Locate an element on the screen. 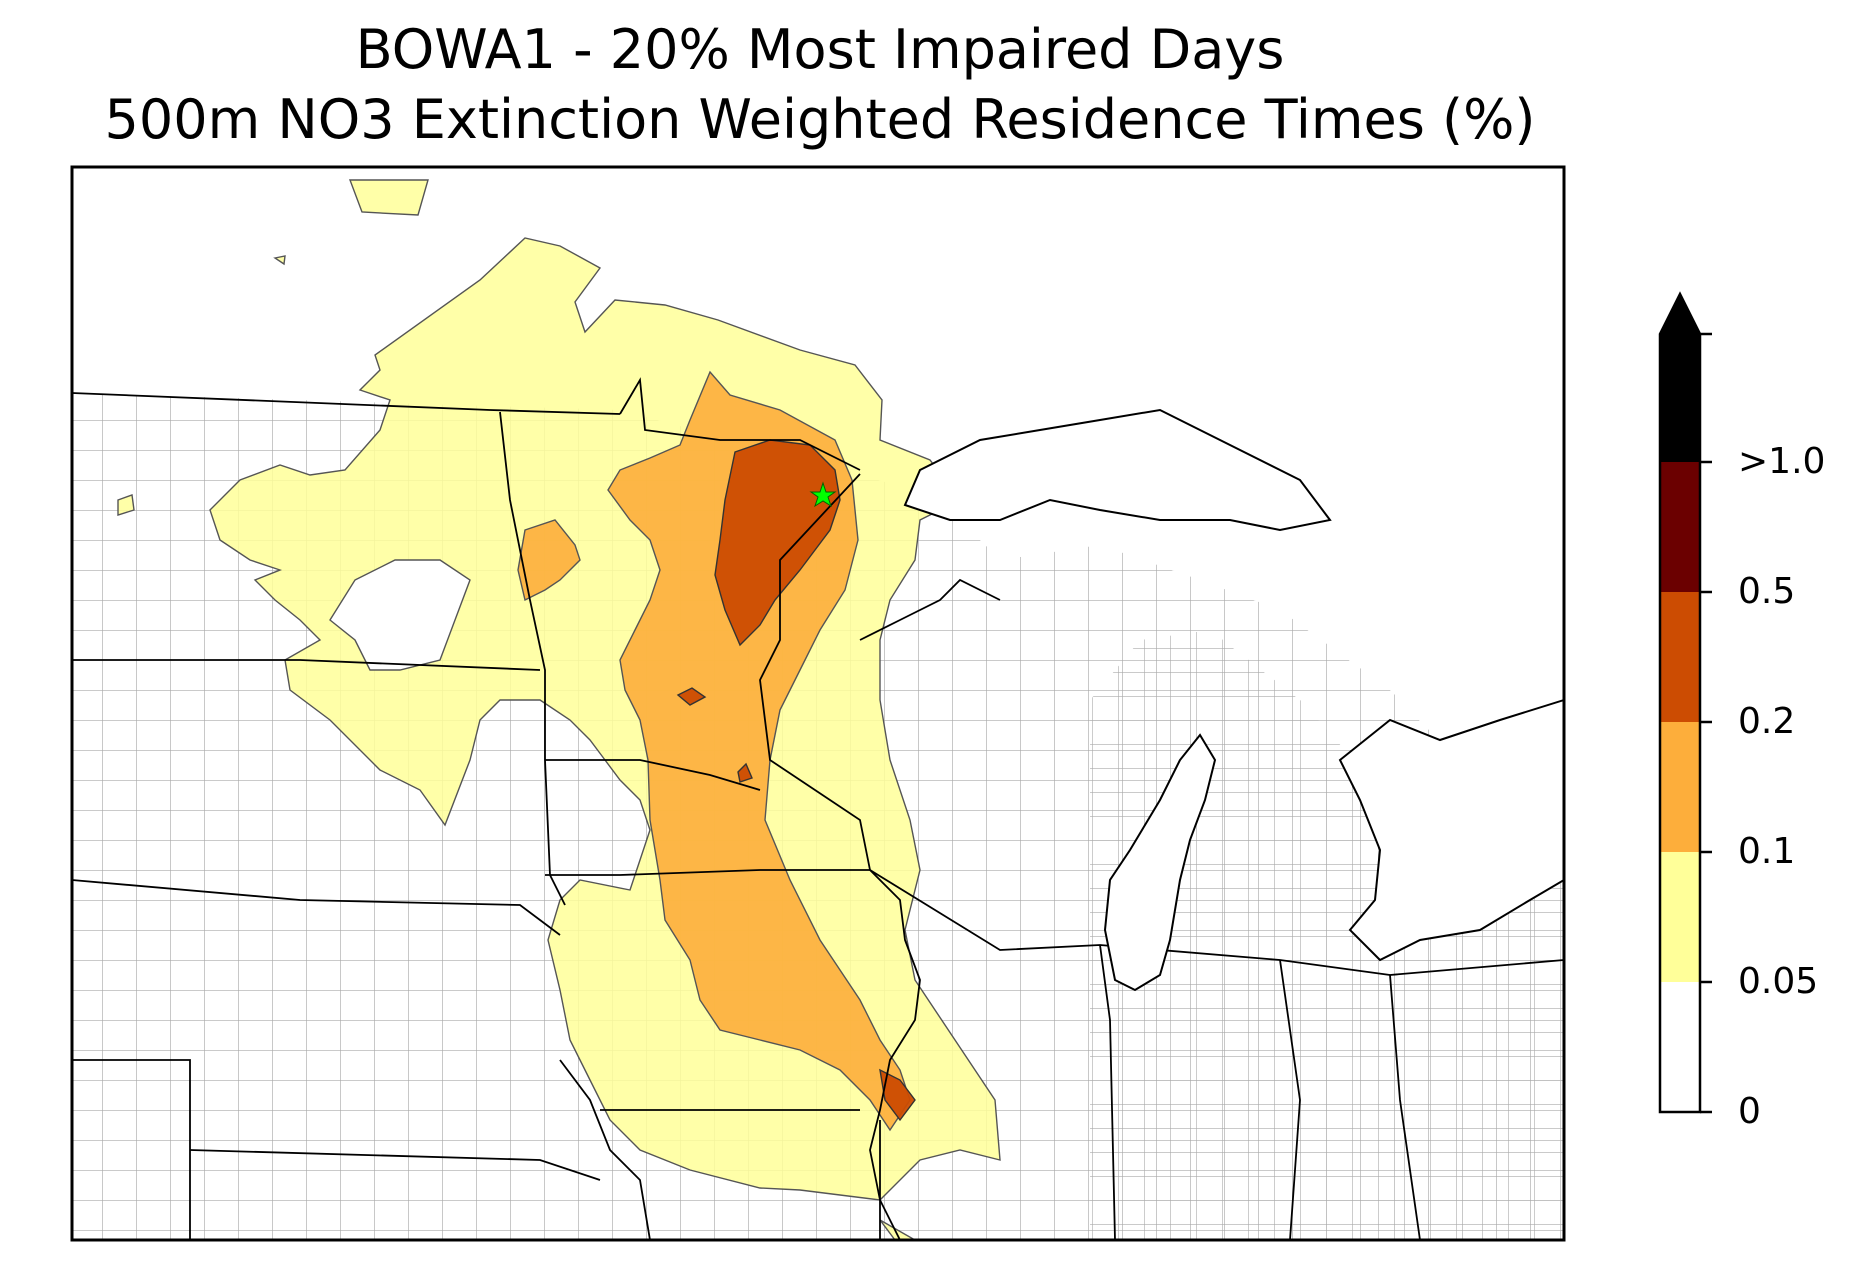 This screenshot has width=1852, height=1268. lake-superior is located at coordinates (1117, 470).